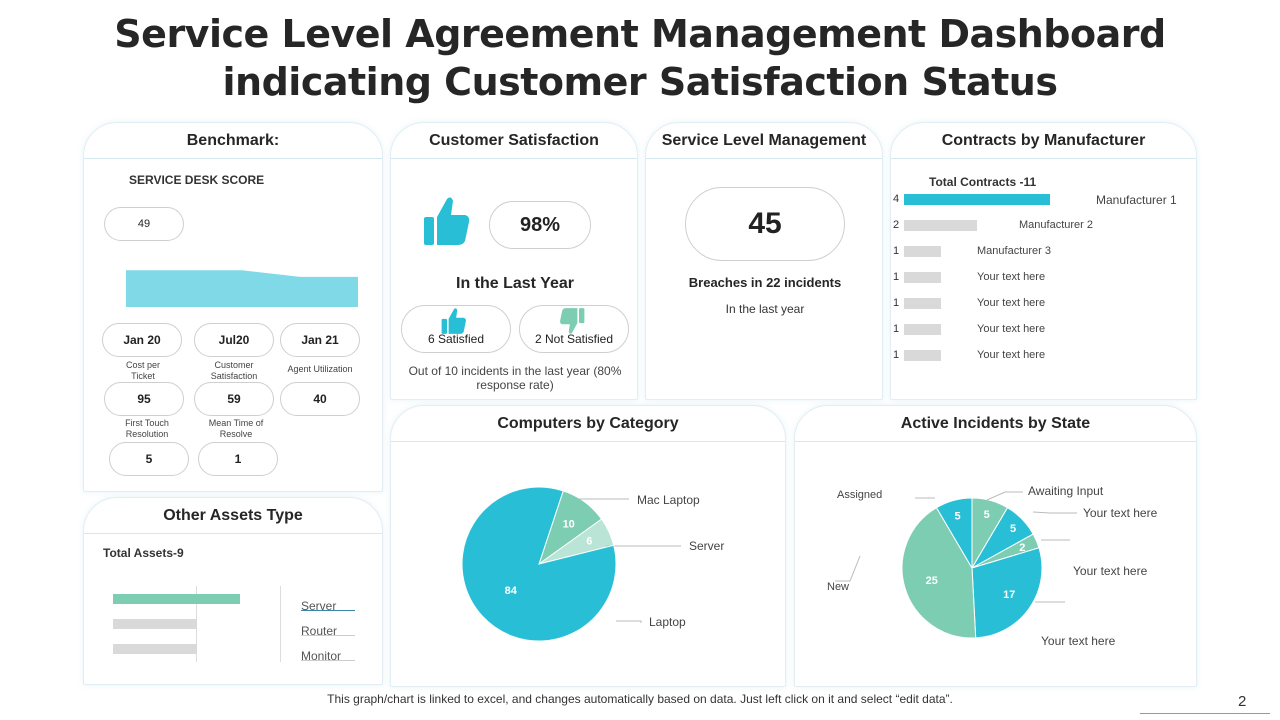 The image size is (1280, 720). What do you see at coordinates (280, 624) in the screenshot?
I see `assets-legend-divider` at bounding box center [280, 624].